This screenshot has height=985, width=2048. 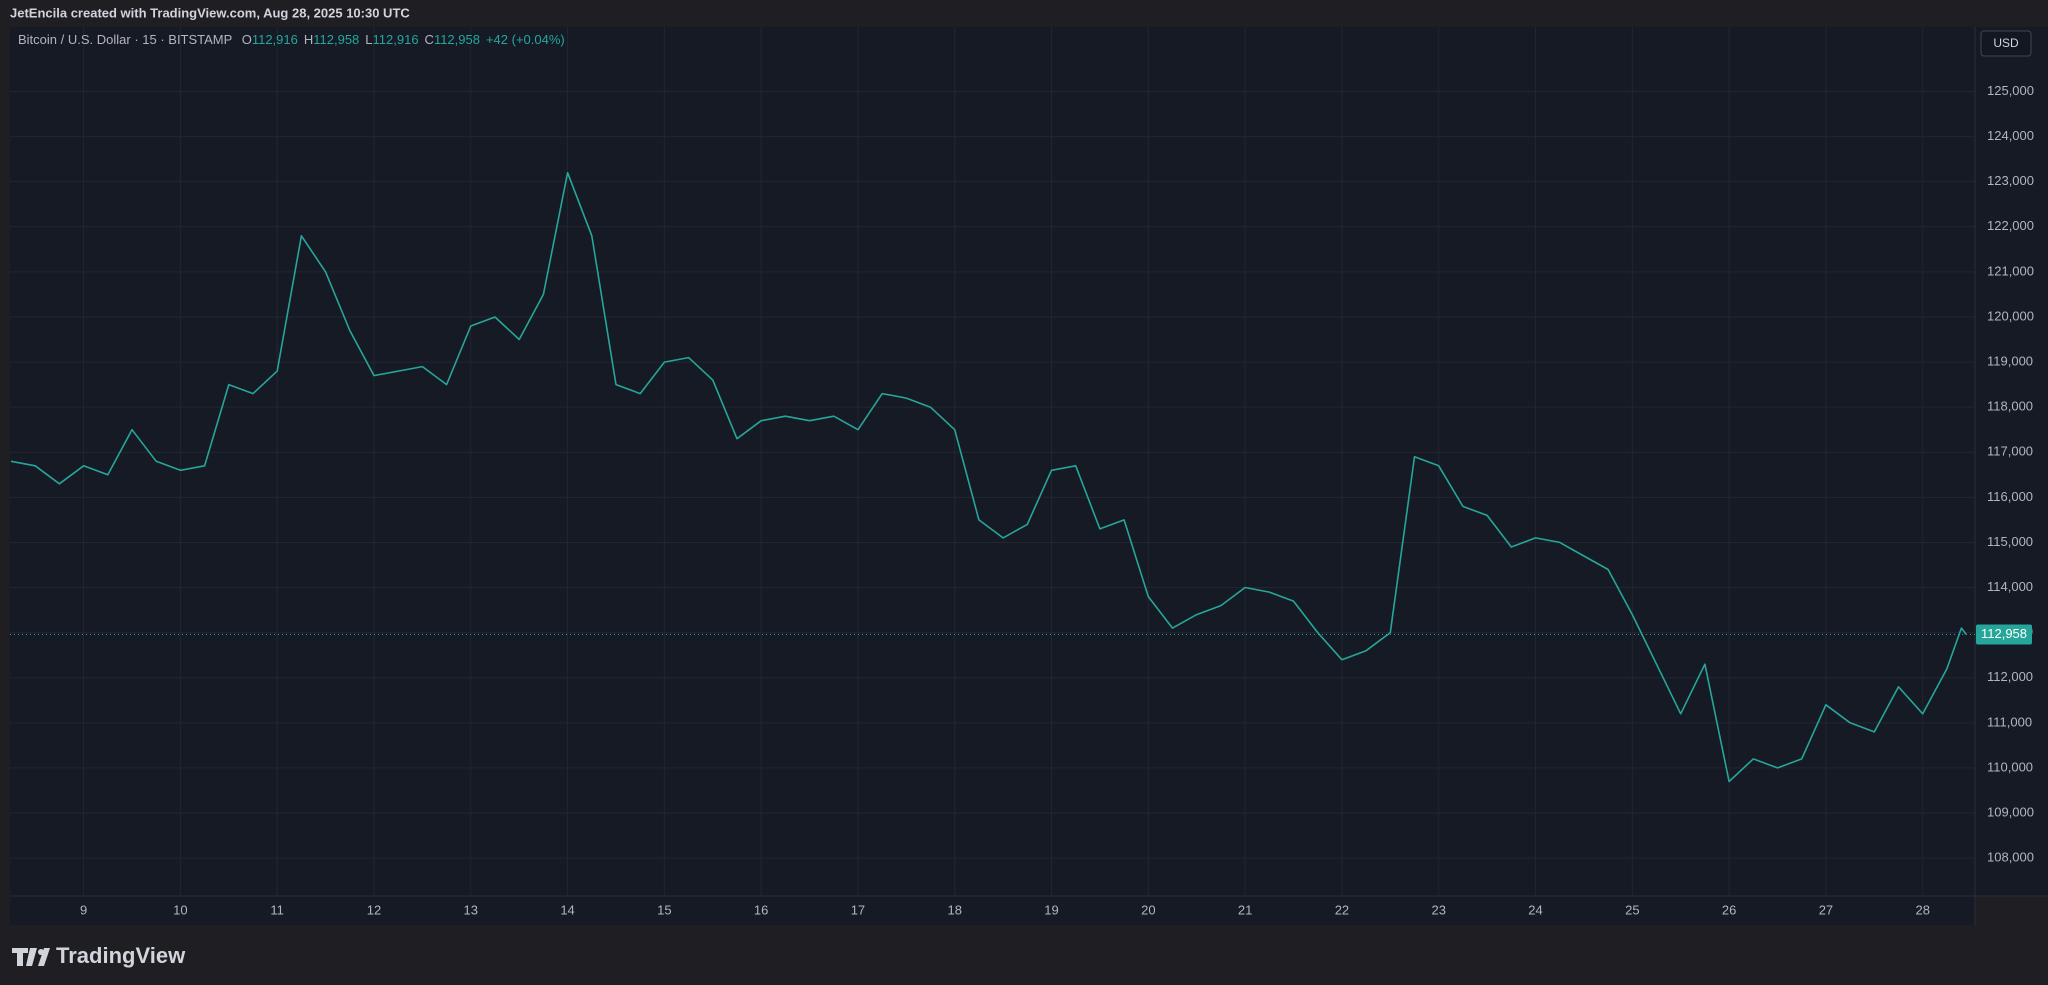 What do you see at coordinates (2010, 180) in the screenshot?
I see `y-tick-label: 123,000` at bounding box center [2010, 180].